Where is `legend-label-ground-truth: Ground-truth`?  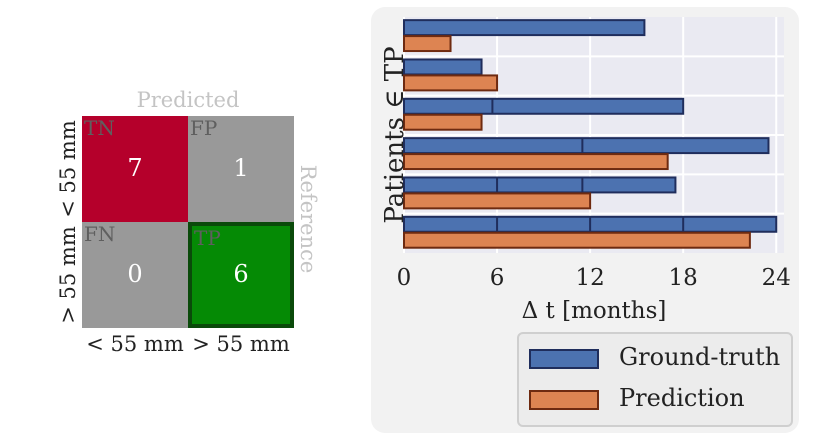 legend-label-ground-truth: Ground-truth is located at coordinates (700, 357).